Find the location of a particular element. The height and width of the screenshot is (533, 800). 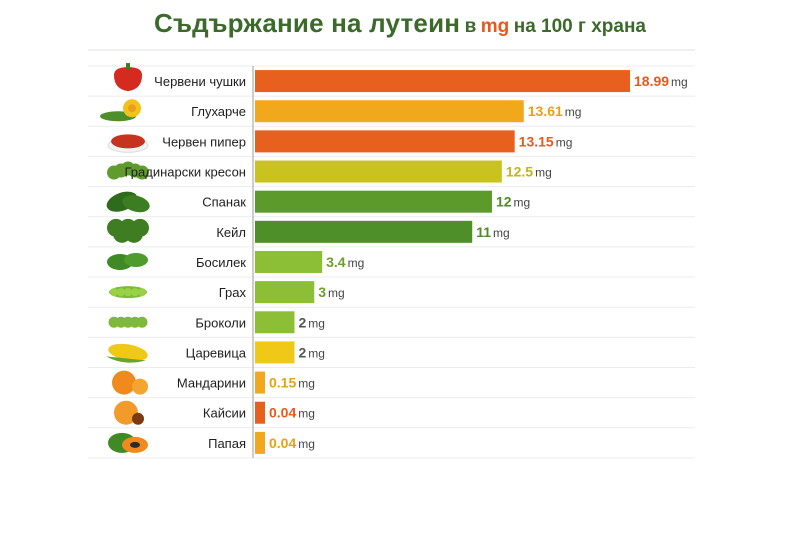

category-label: Кайсии is located at coordinates (224, 413).